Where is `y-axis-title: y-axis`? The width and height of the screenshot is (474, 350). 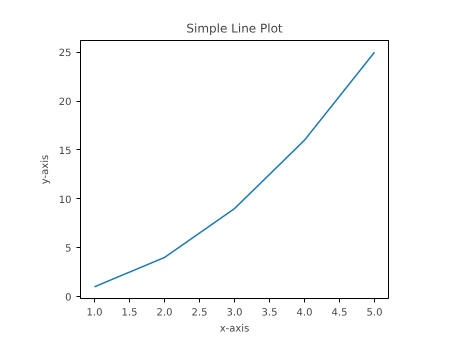
y-axis-title: y-axis is located at coordinates (45, 169).